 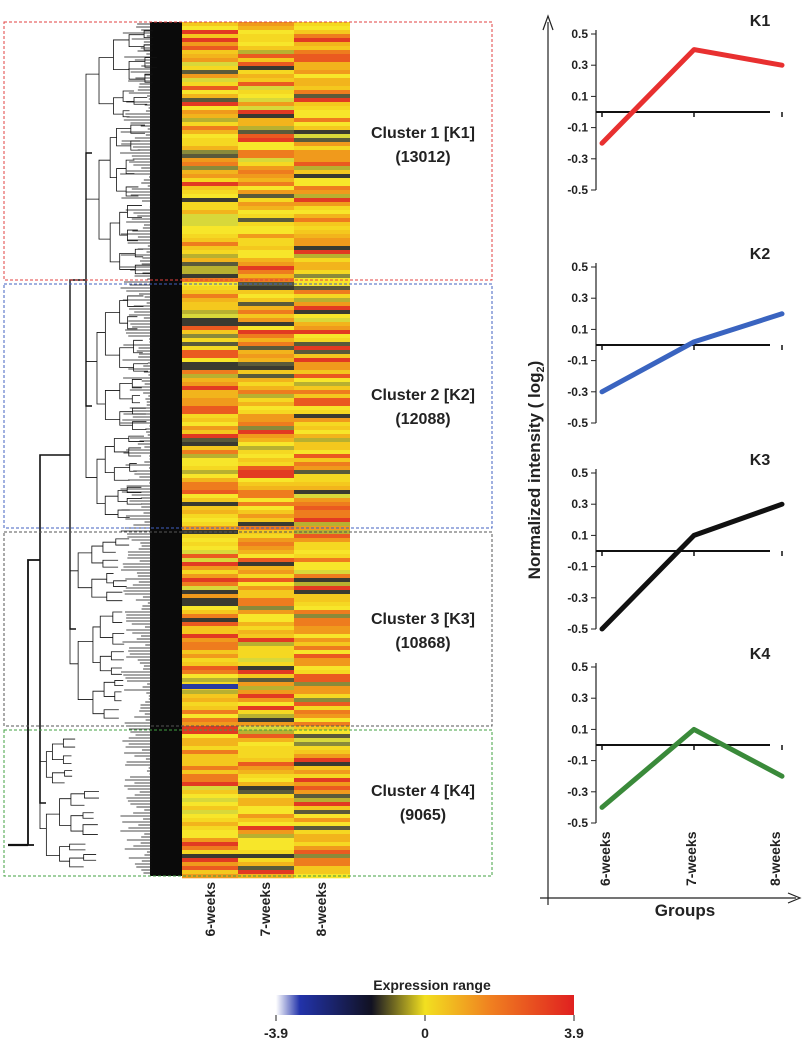 I want to click on y-tick-label: -0.5, so click(x=577, y=823).